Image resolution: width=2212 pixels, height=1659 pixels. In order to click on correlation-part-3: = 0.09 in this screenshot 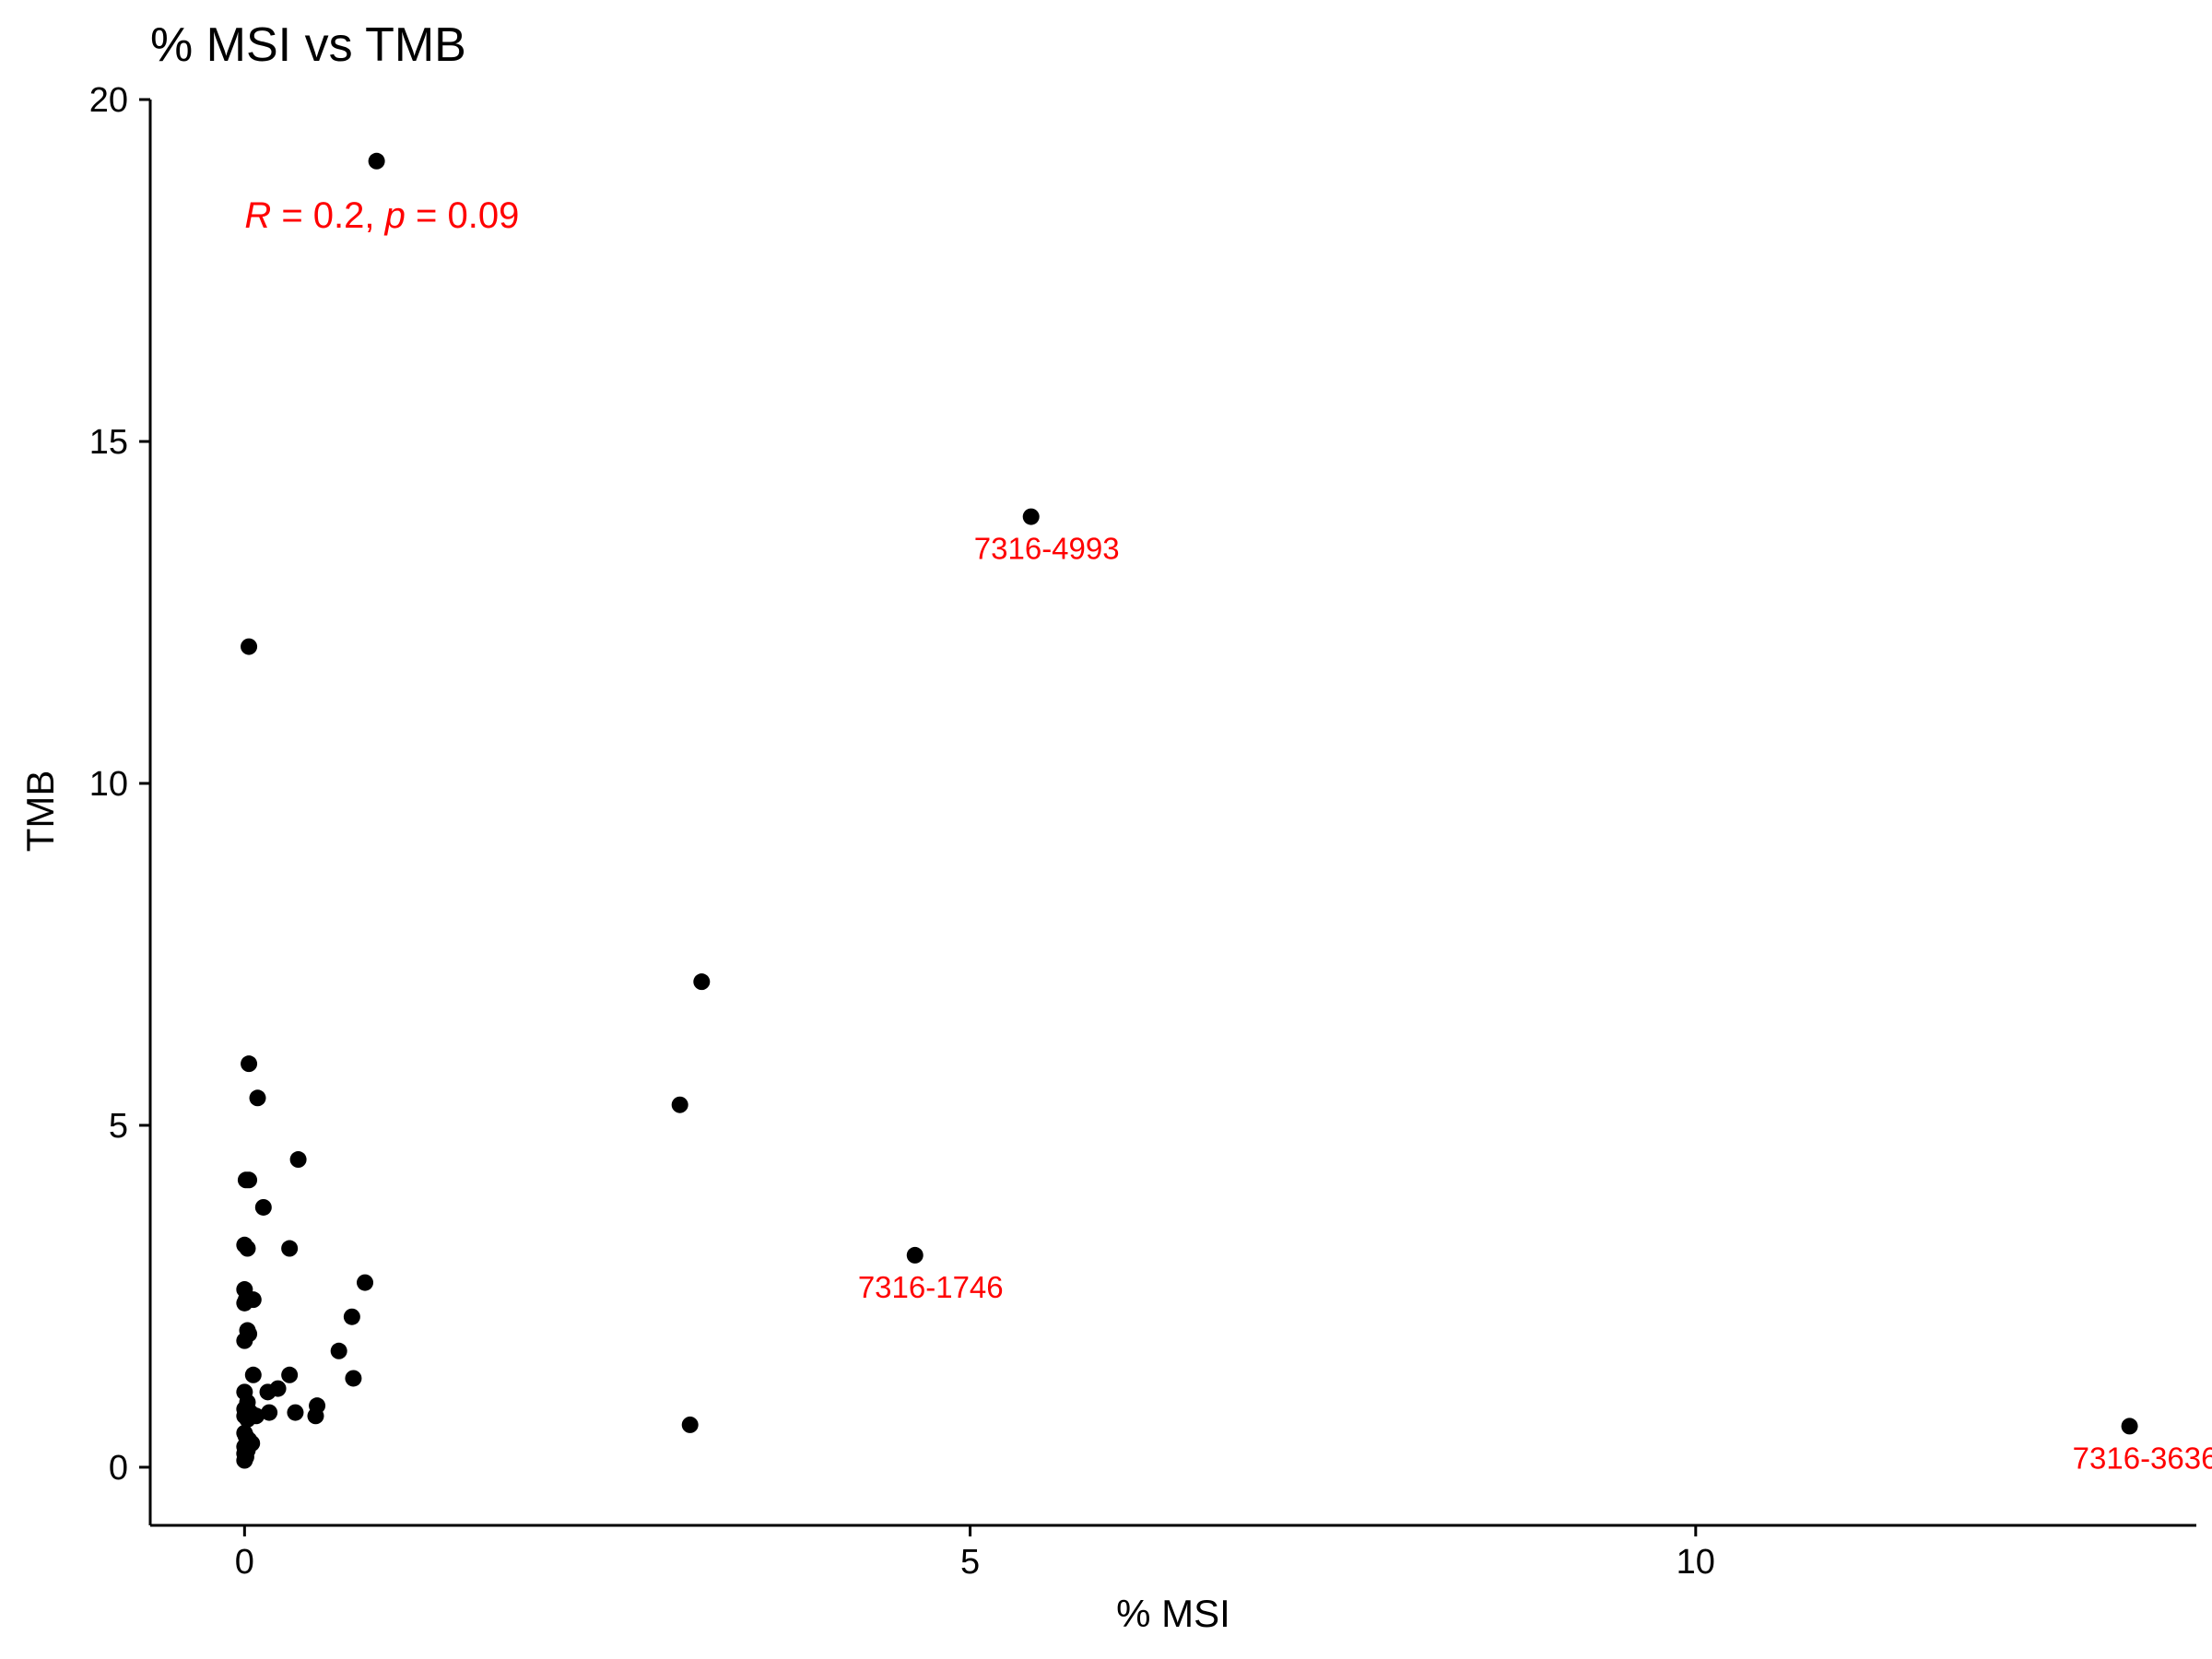, I will do `click(462, 215)`.